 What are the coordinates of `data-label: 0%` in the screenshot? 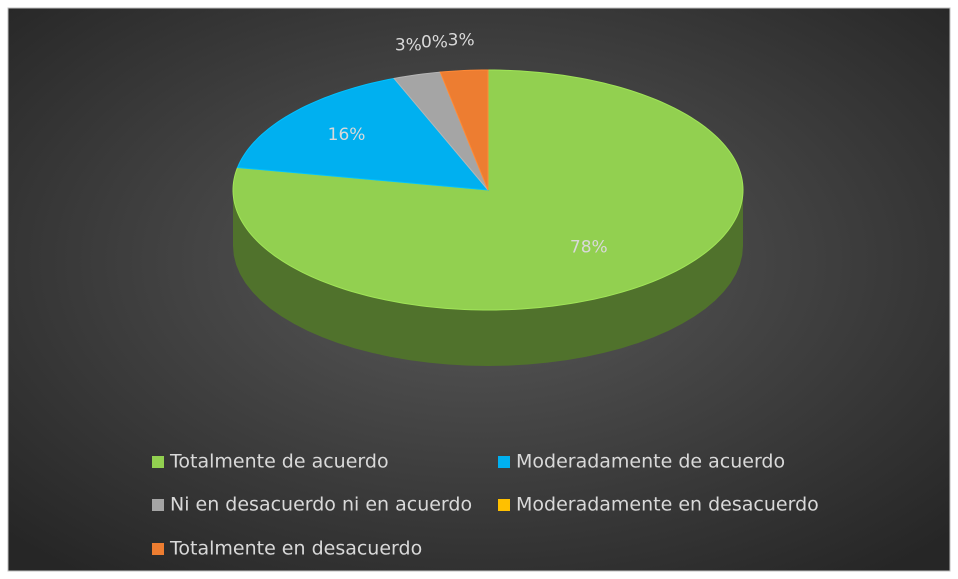 It's located at (434, 42).